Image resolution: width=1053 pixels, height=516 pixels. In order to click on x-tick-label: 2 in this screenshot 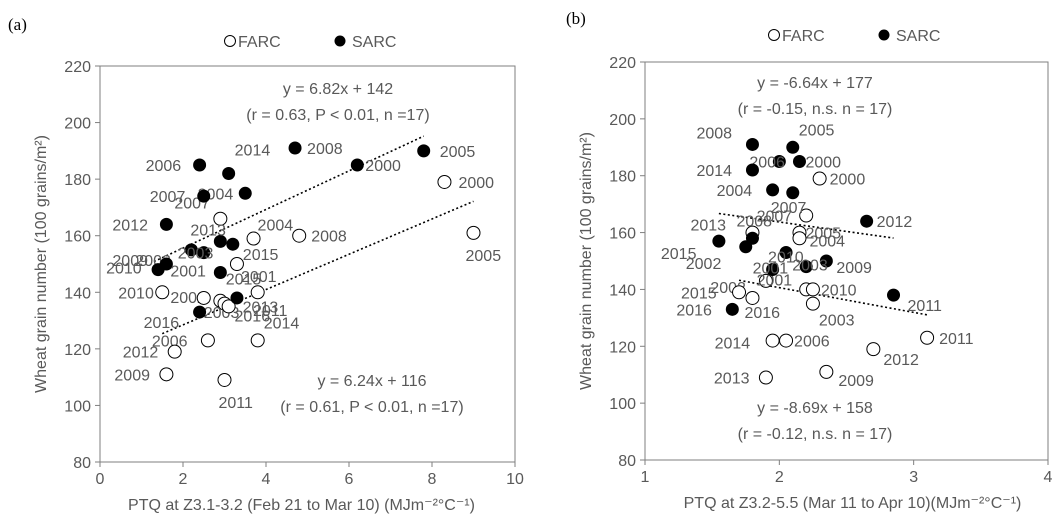, I will do `click(779, 477)`.